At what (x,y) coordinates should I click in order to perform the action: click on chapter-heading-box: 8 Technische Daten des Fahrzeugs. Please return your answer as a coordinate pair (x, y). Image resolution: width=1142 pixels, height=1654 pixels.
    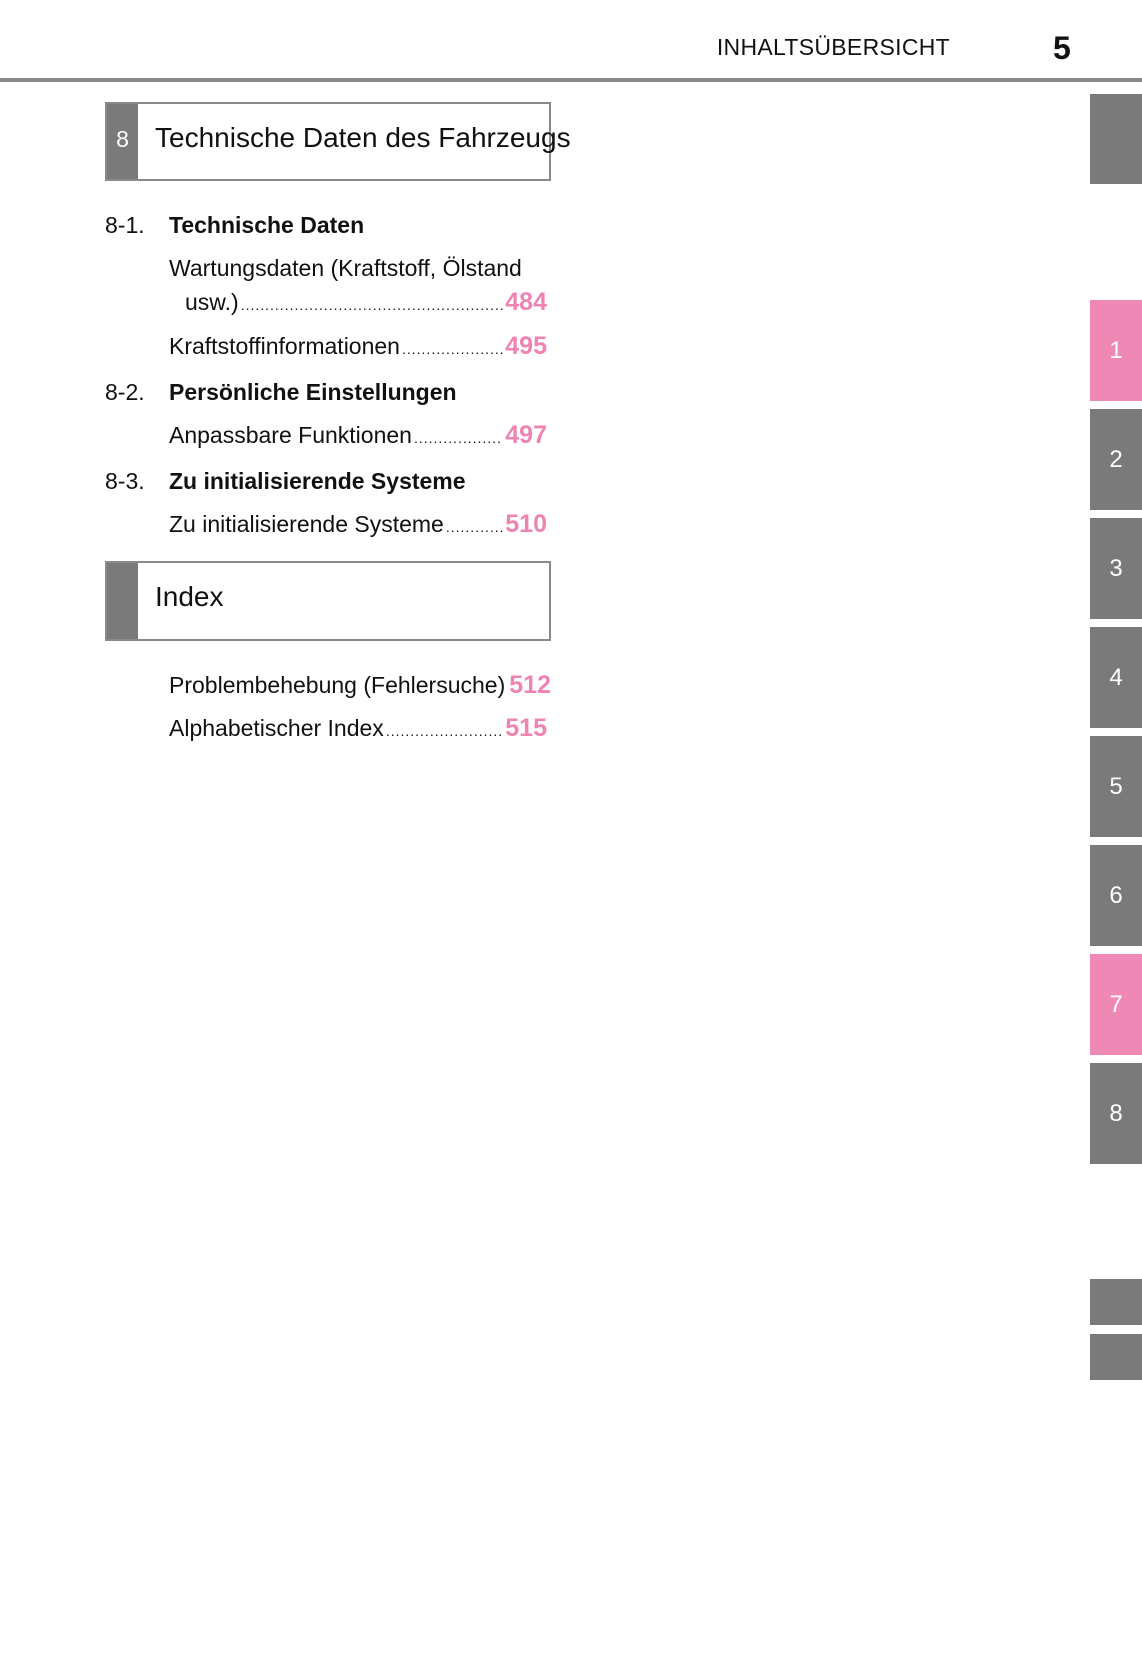
    Looking at the image, I should click on (338, 141).